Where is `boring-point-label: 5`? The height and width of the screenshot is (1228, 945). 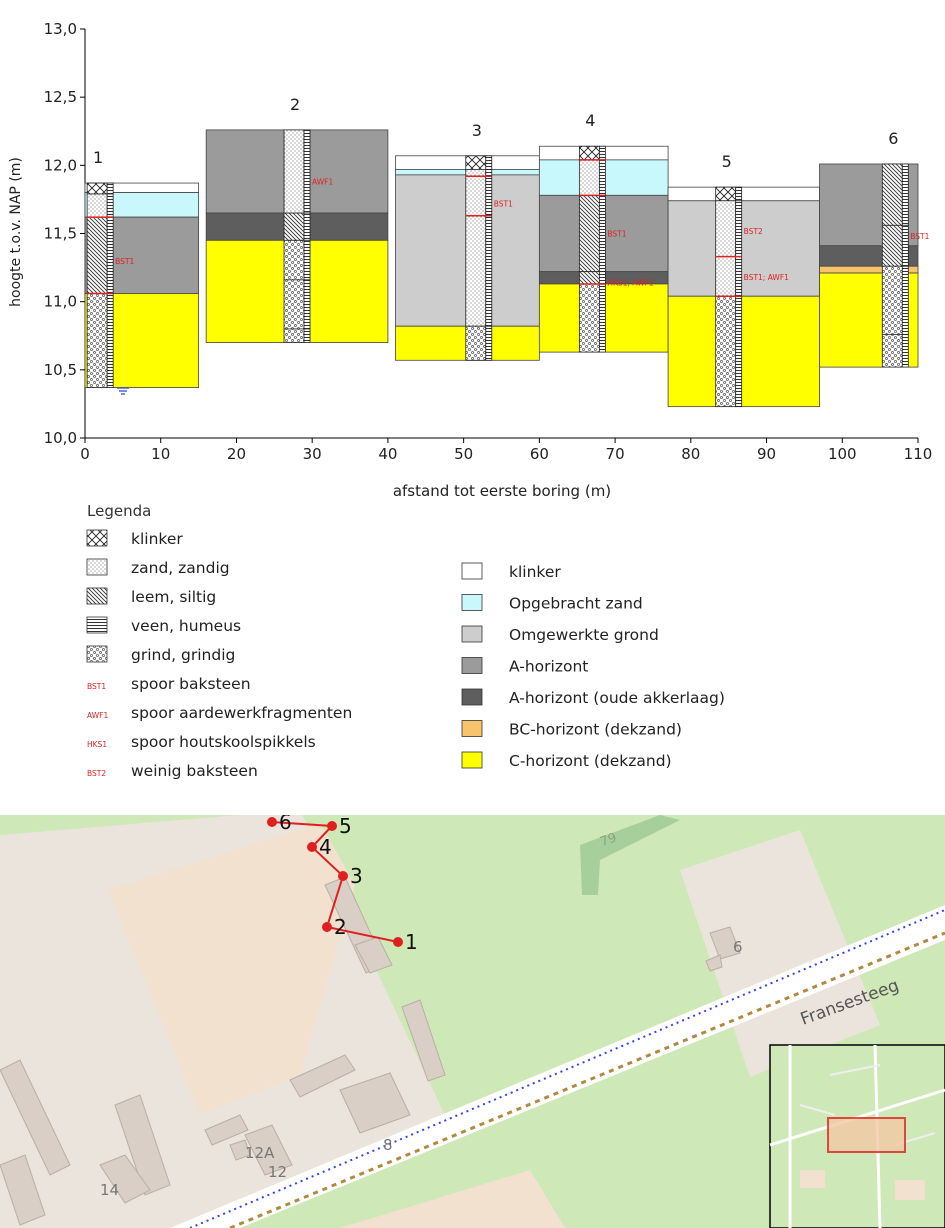
boring-point-label: 5 is located at coordinates (345, 826).